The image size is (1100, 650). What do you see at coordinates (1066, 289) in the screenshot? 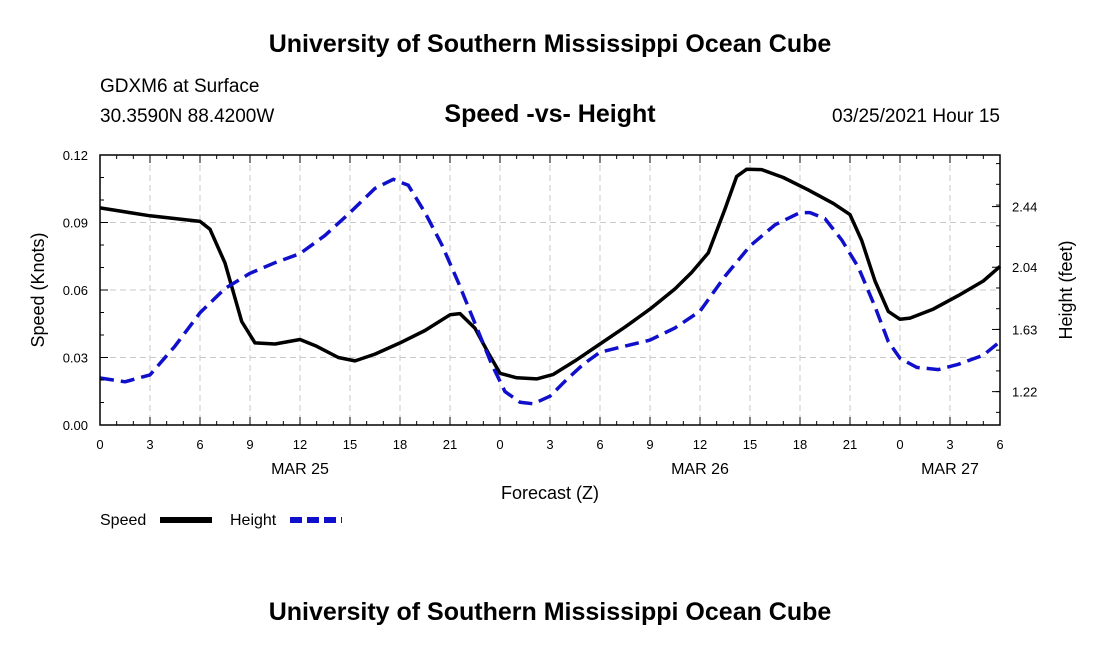
I see `y2-axis-label: Height (feet)` at bounding box center [1066, 289].